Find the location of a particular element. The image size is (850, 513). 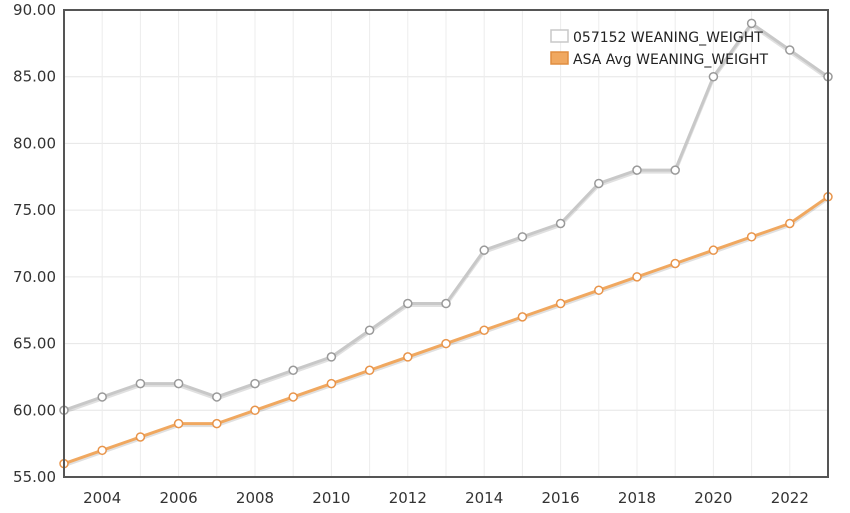

x-tick-label: 2018 is located at coordinates (637, 498).